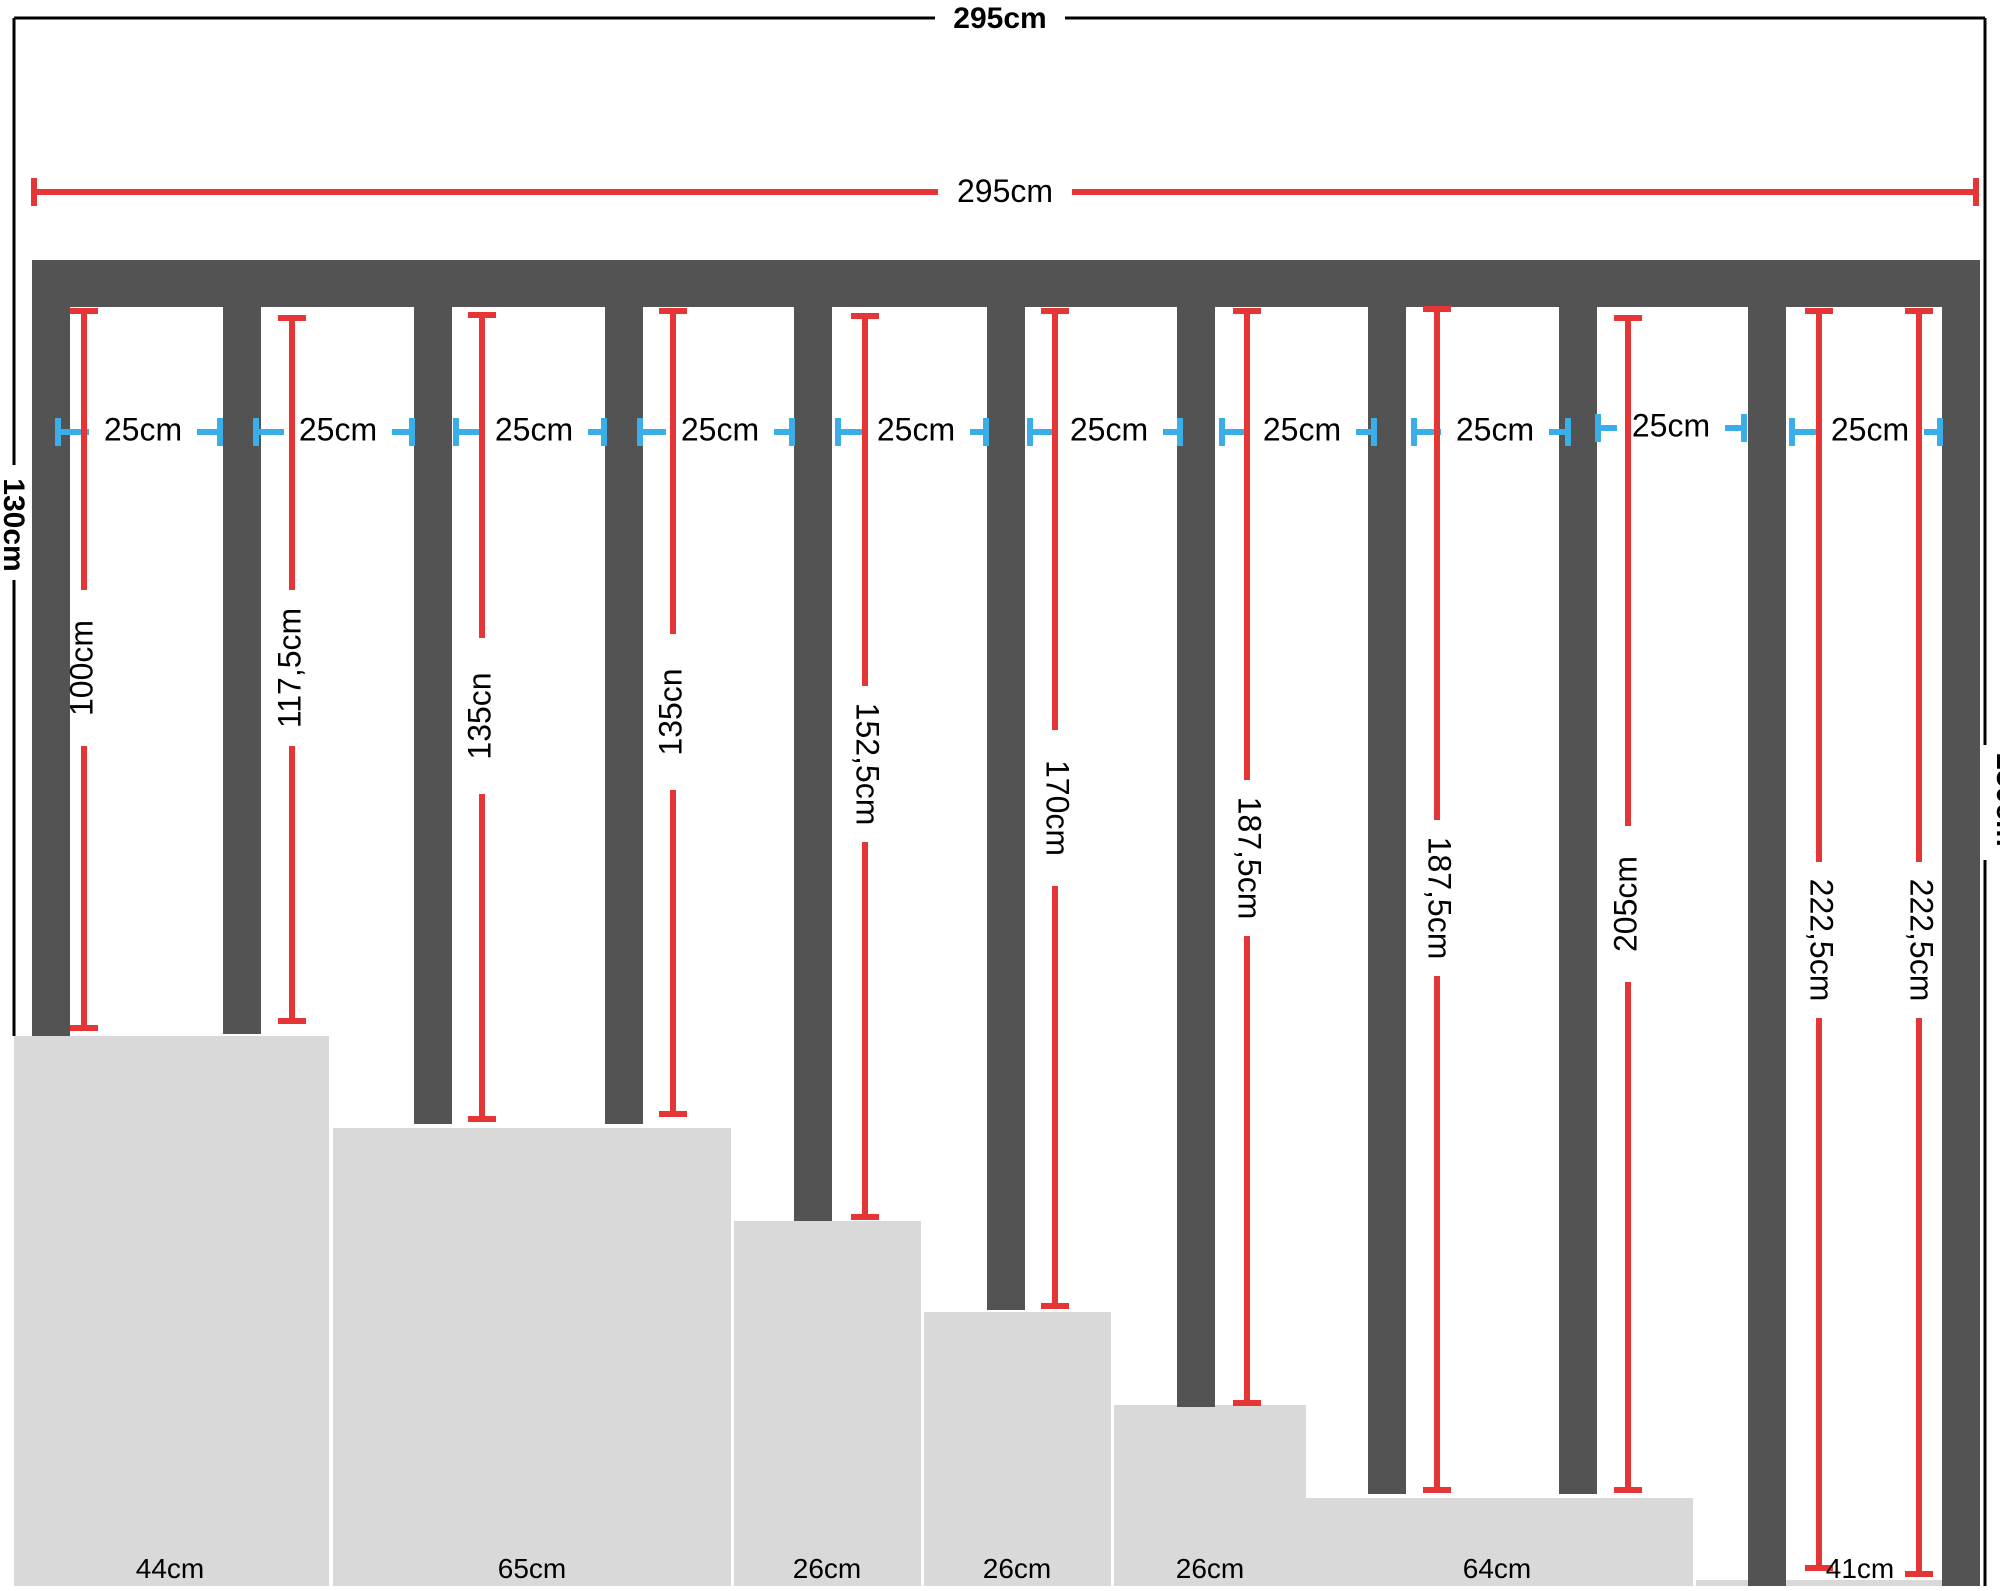  I want to click on red-width-measure, so click(1005, 192).